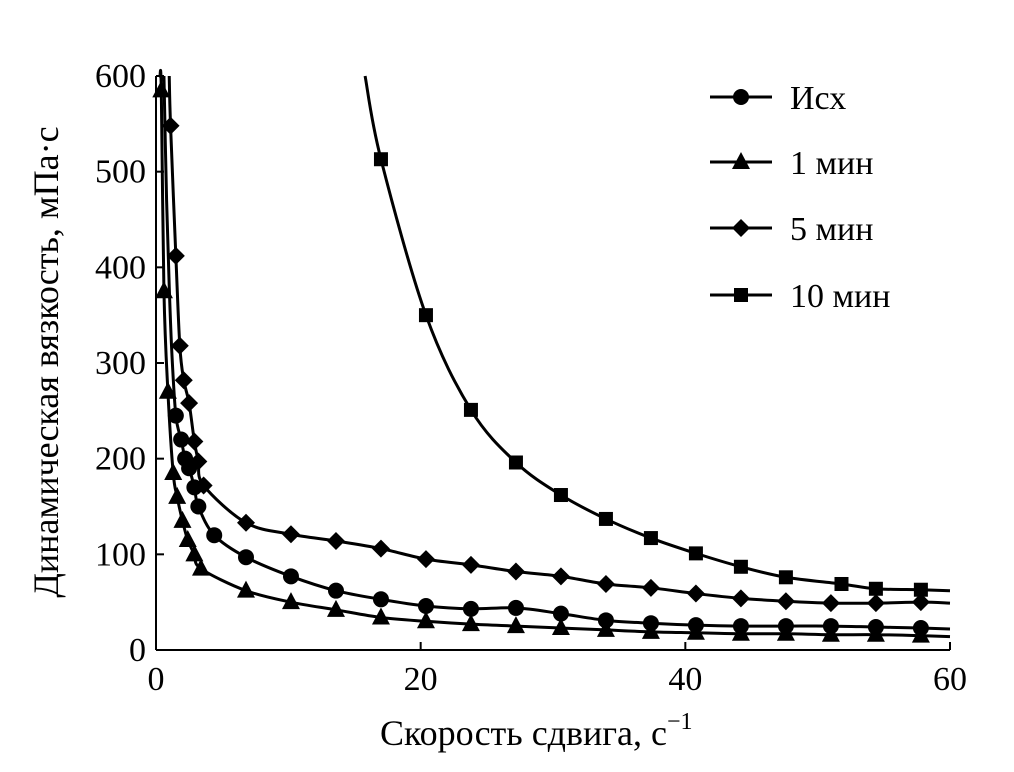 This screenshot has width=1014, height=772. Describe the element at coordinates (120, 459) in the screenshot. I see `y-tick-label: 200` at that location.